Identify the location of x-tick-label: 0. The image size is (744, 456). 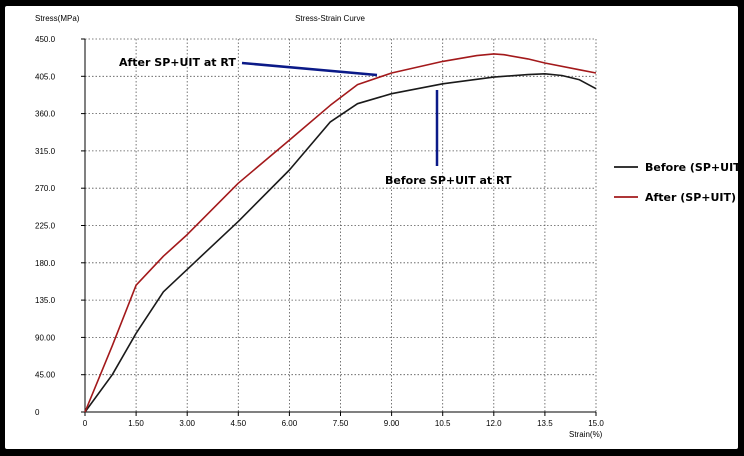
(85, 423).